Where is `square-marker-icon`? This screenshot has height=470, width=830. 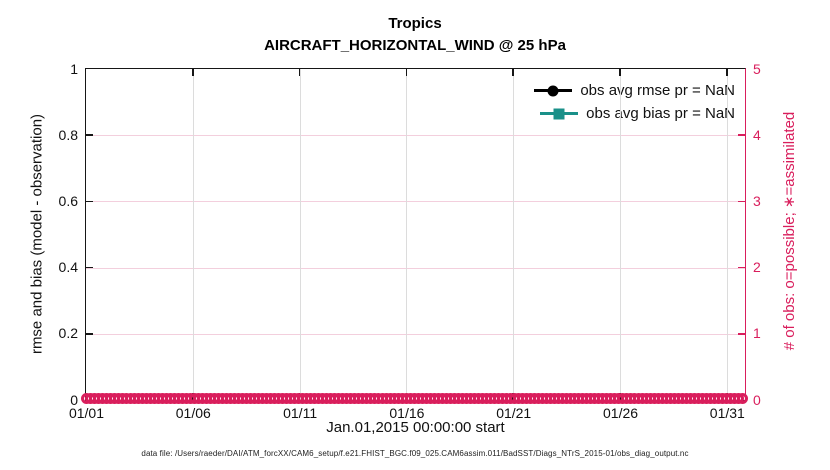 square-marker-icon is located at coordinates (559, 113).